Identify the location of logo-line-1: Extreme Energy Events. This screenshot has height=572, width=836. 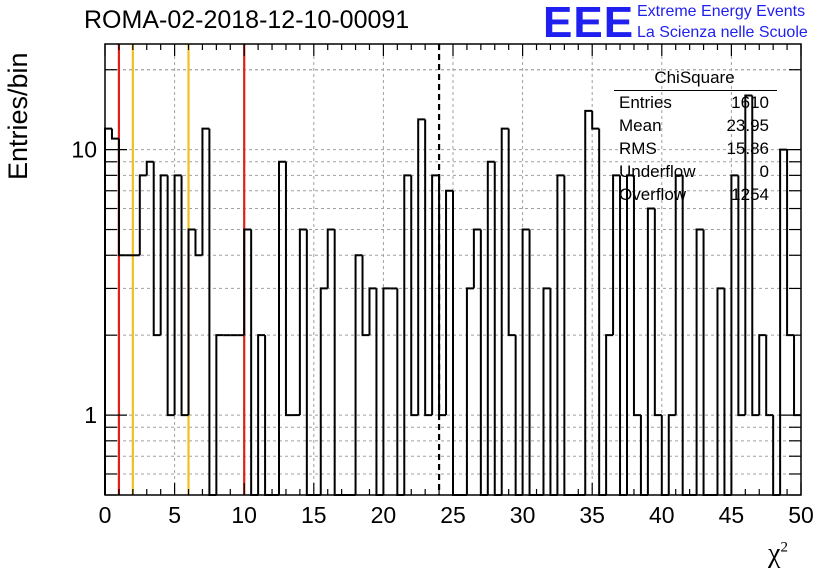
(721, 11).